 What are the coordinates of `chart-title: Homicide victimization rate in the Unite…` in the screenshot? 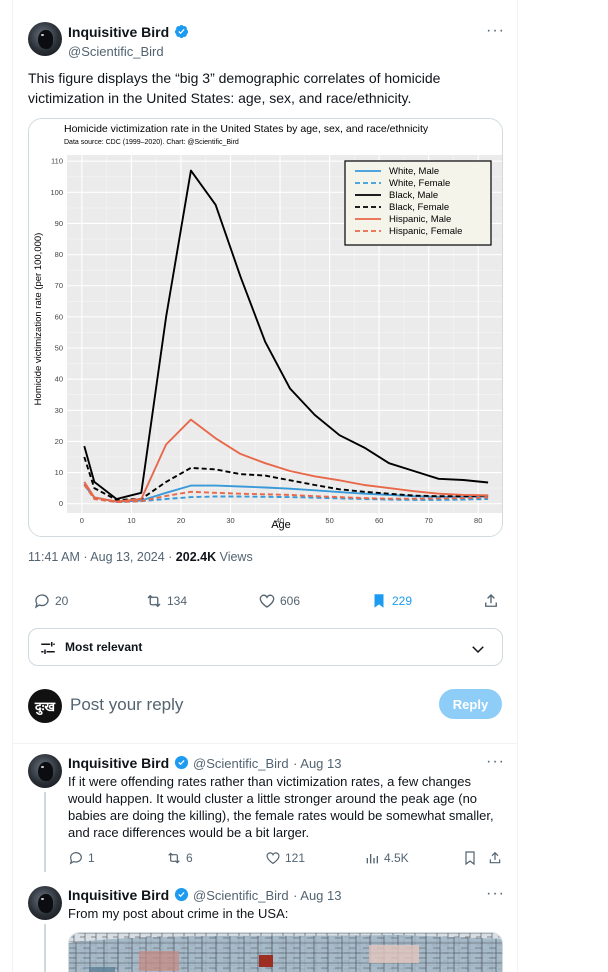 It's located at (246, 129).